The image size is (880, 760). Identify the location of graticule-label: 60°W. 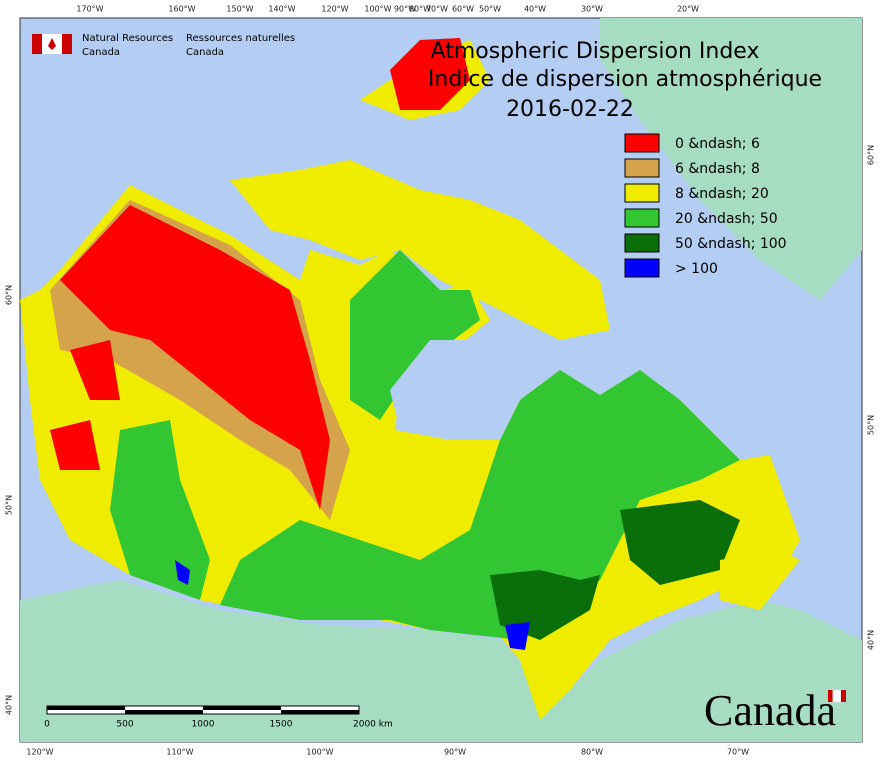
(463, 9).